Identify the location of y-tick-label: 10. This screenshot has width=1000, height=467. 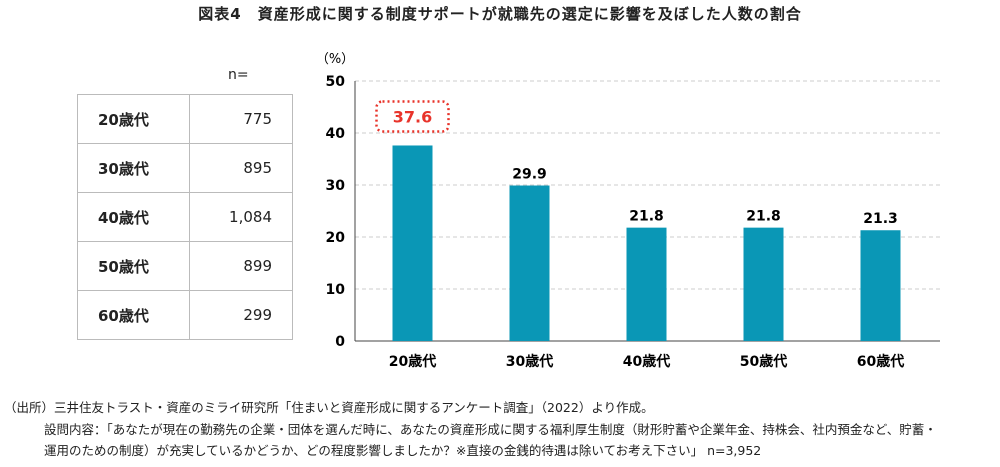
(336, 290).